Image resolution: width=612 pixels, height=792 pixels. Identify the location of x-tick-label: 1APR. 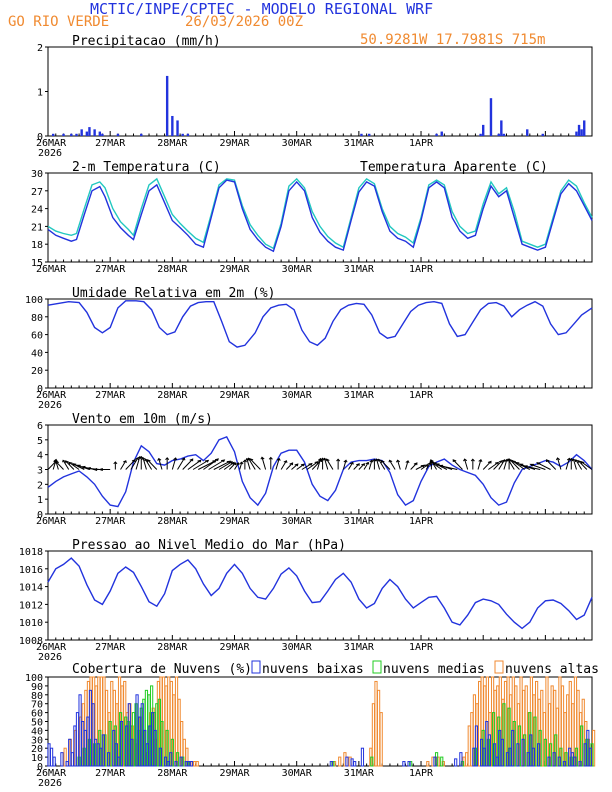
(421, 521).